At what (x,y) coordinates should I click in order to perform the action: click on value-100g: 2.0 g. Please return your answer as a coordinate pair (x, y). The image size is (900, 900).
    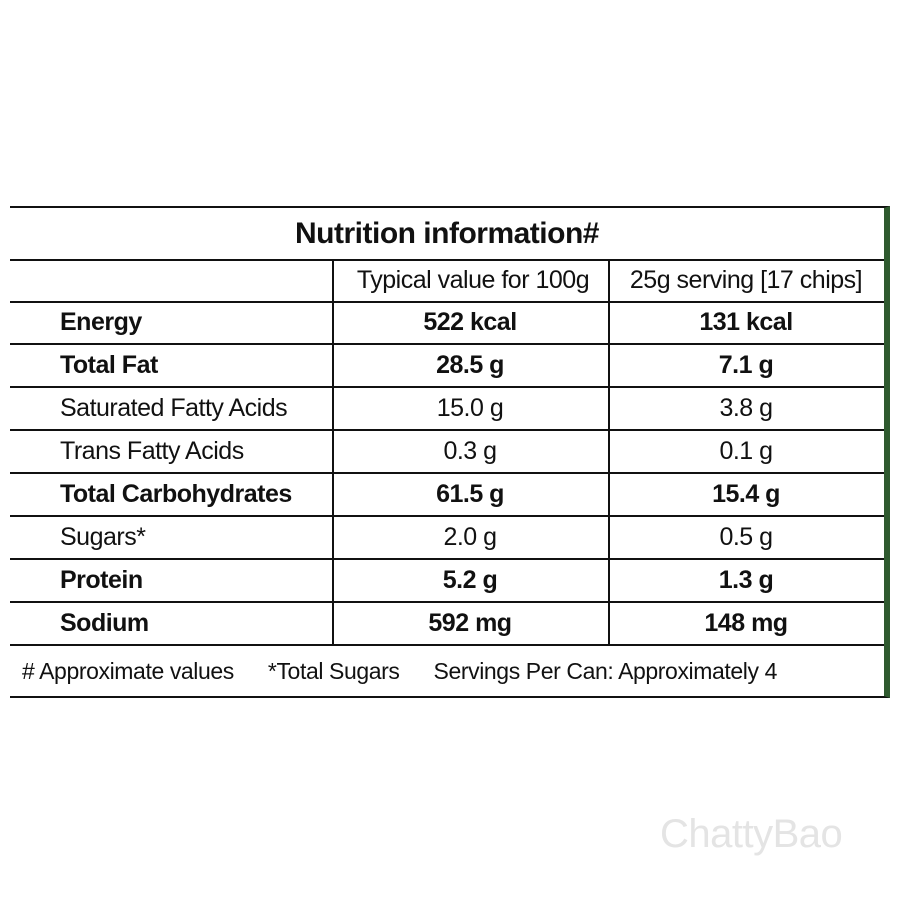
    Looking at the image, I should click on (470, 537).